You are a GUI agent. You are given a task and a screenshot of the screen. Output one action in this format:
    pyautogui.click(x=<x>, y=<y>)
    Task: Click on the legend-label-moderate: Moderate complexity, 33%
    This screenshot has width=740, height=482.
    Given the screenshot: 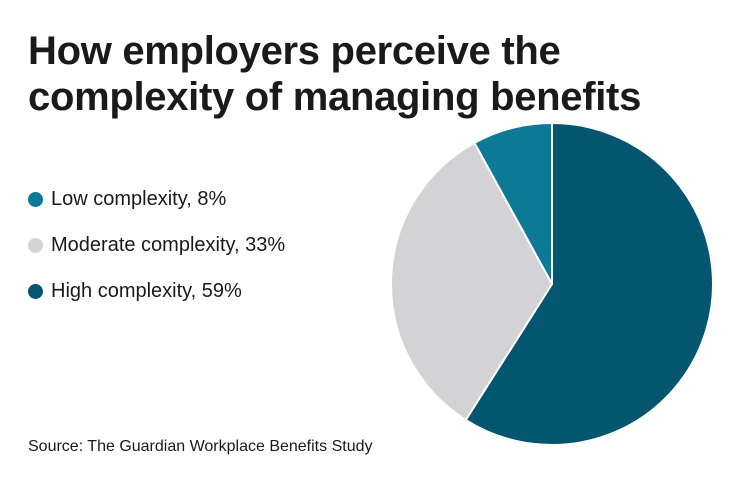 What is the action you would take?
    pyautogui.click(x=168, y=244)
    